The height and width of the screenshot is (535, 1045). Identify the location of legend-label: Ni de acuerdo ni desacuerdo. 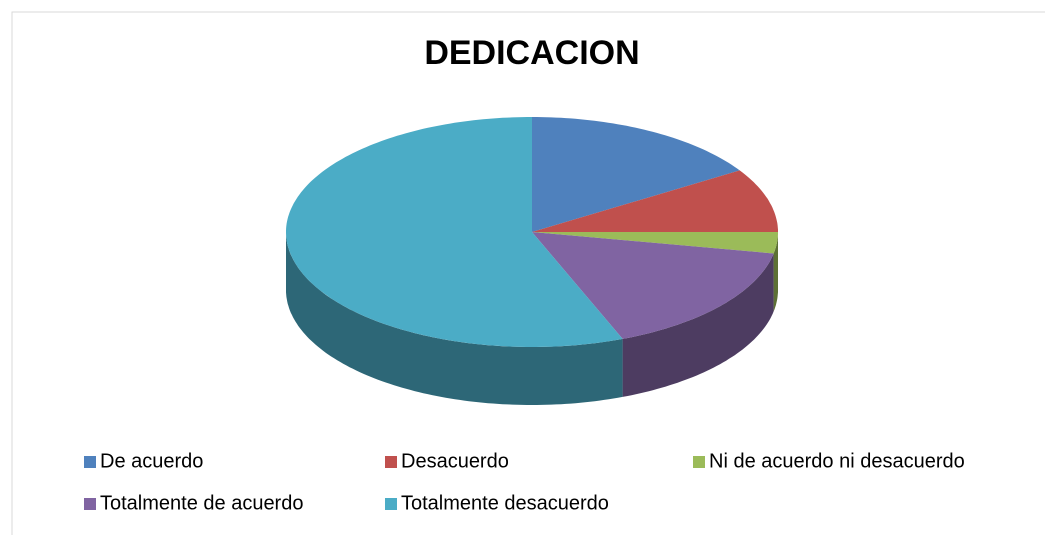
(837, 461).